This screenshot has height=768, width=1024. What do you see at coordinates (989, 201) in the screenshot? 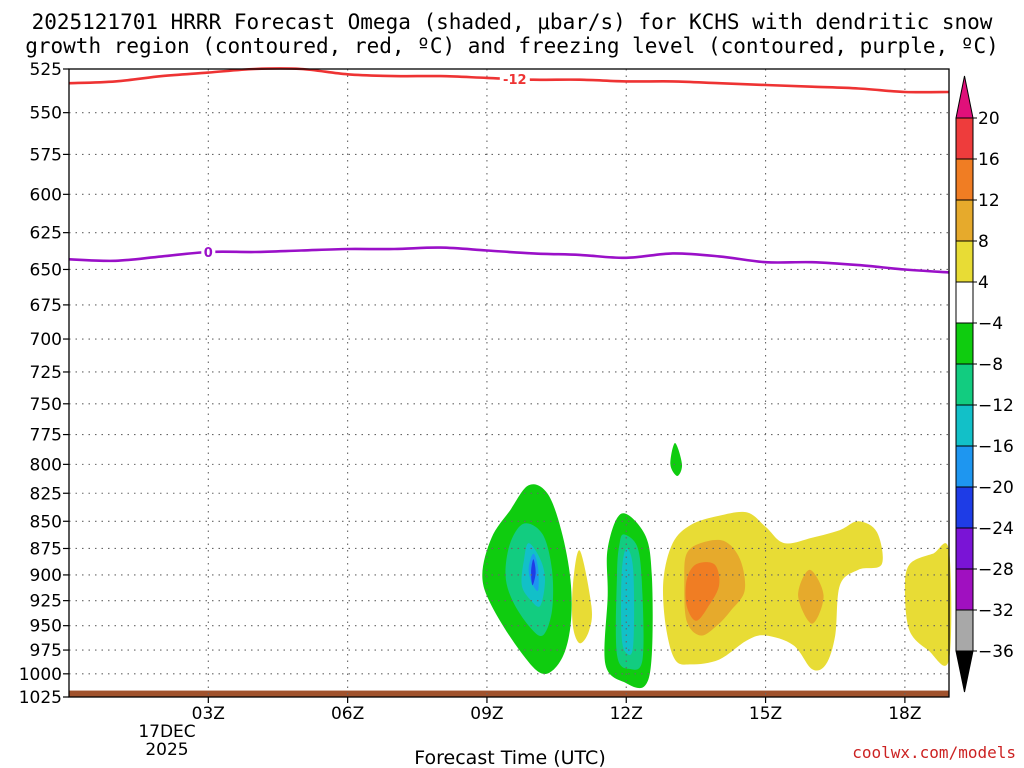
I see `colorbar-label-2: 12` at bounding box center [989, 201].